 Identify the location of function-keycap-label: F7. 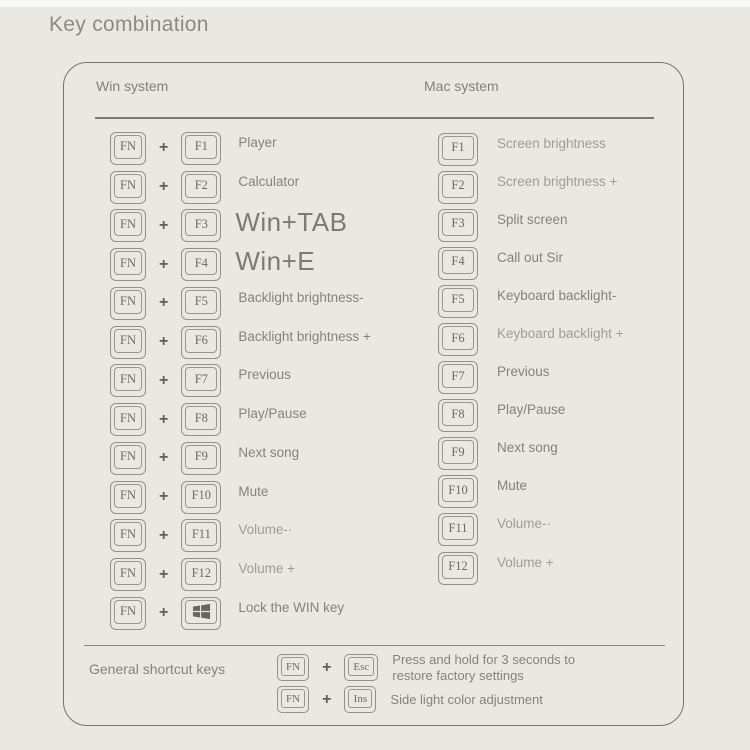
(201, 378).